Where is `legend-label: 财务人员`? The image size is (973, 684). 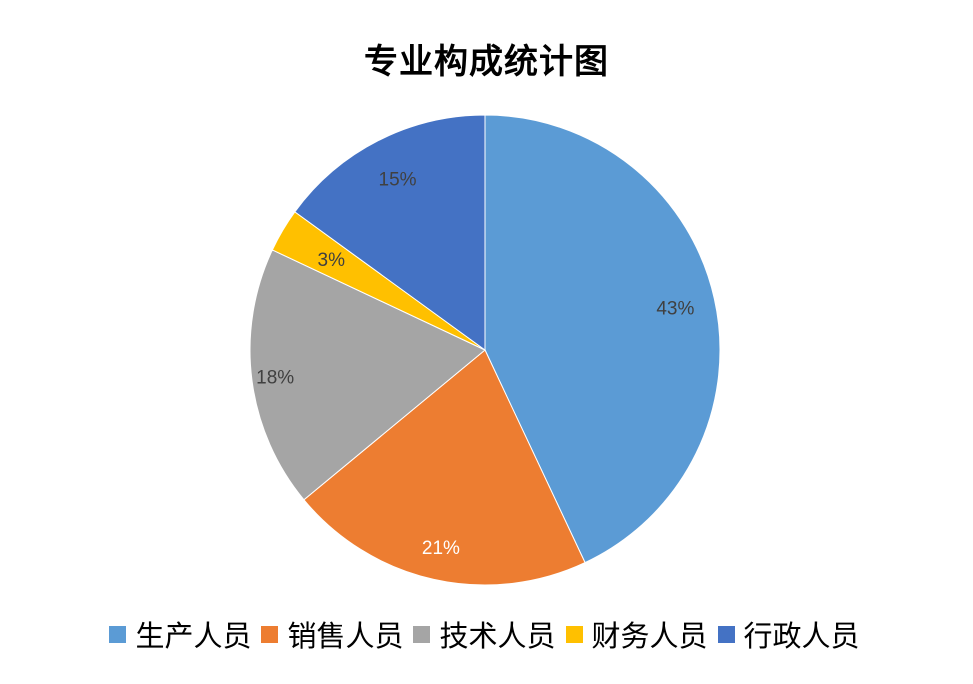 legend-label: 财务人员 is located at coordinates (649, 636).